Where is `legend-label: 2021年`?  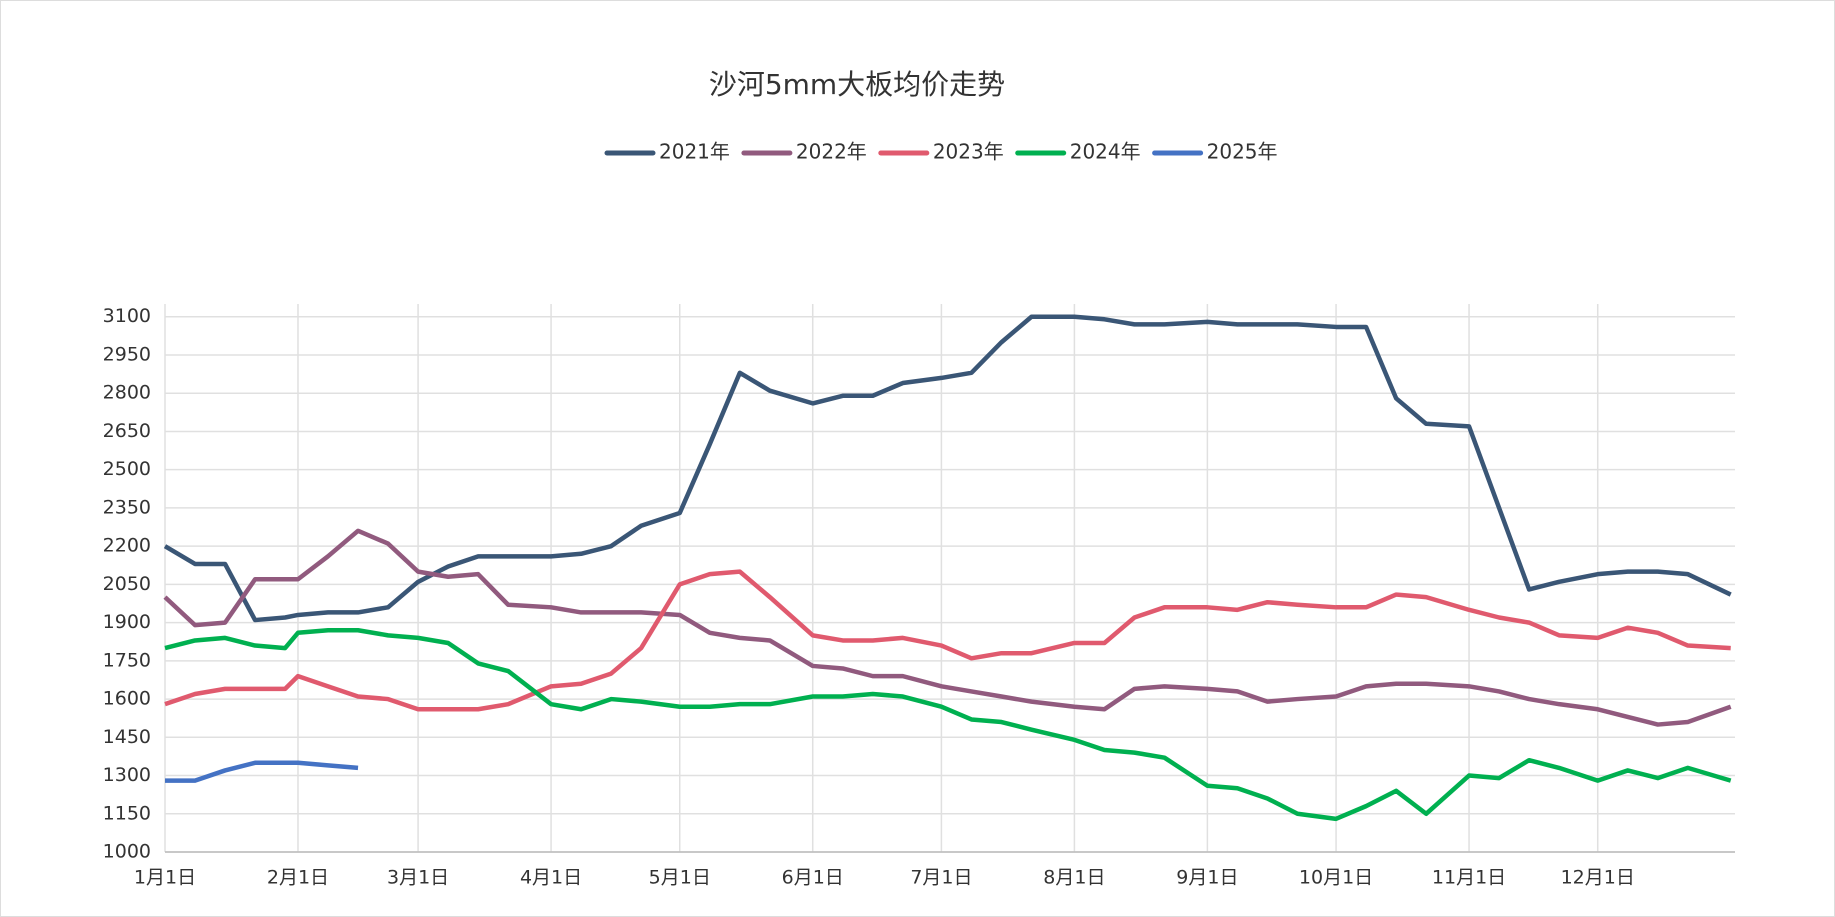
legend-label: 2021年 is located at coordinates (694, 152).